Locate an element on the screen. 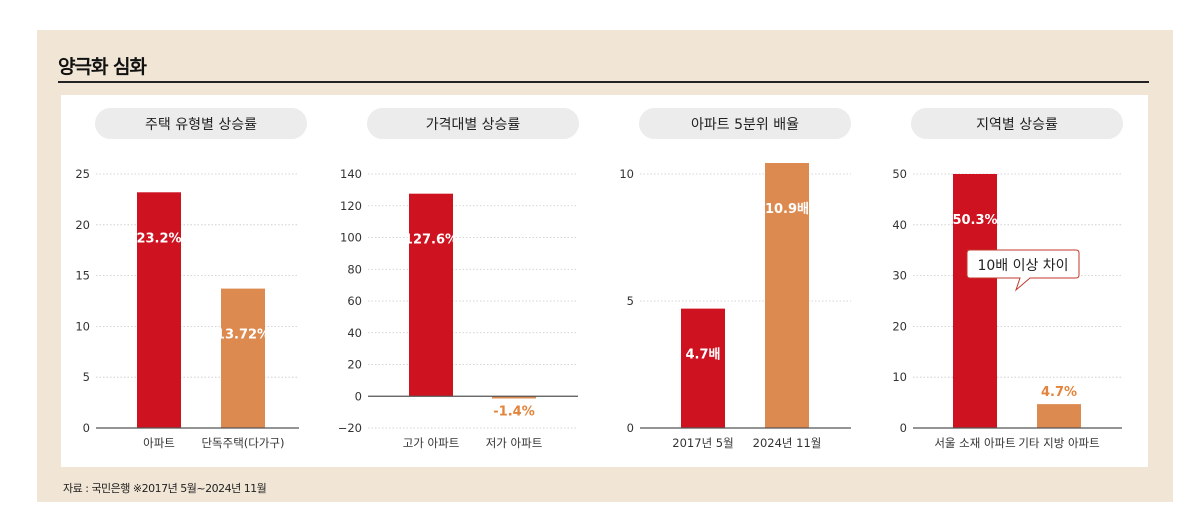 Image resolution: width=1200 pixels, height=532 pixels. chart-title: 주택 유형별 상승률 is located at coordinates (201, 125).